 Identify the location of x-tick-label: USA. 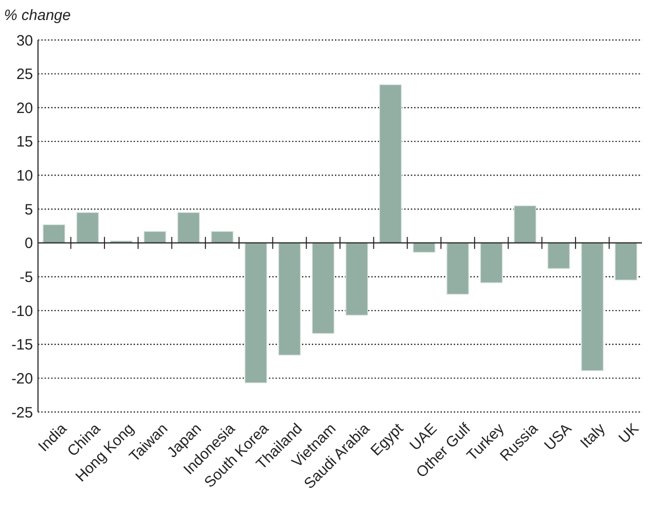
(558, 437).